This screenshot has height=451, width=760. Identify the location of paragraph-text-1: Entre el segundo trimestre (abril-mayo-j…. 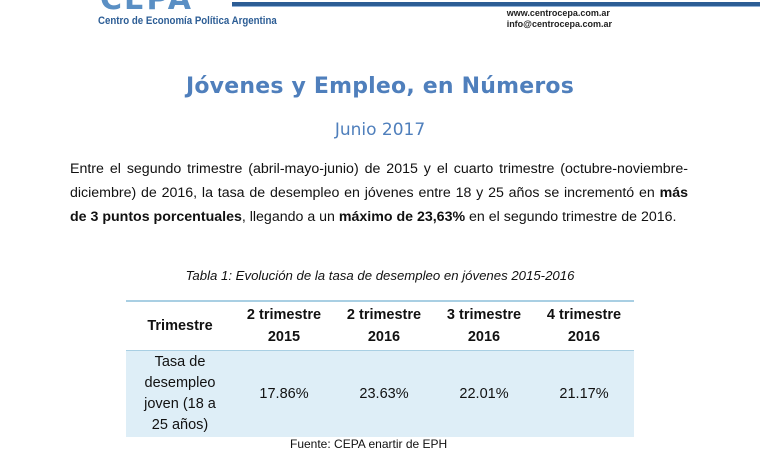
(379, 181).